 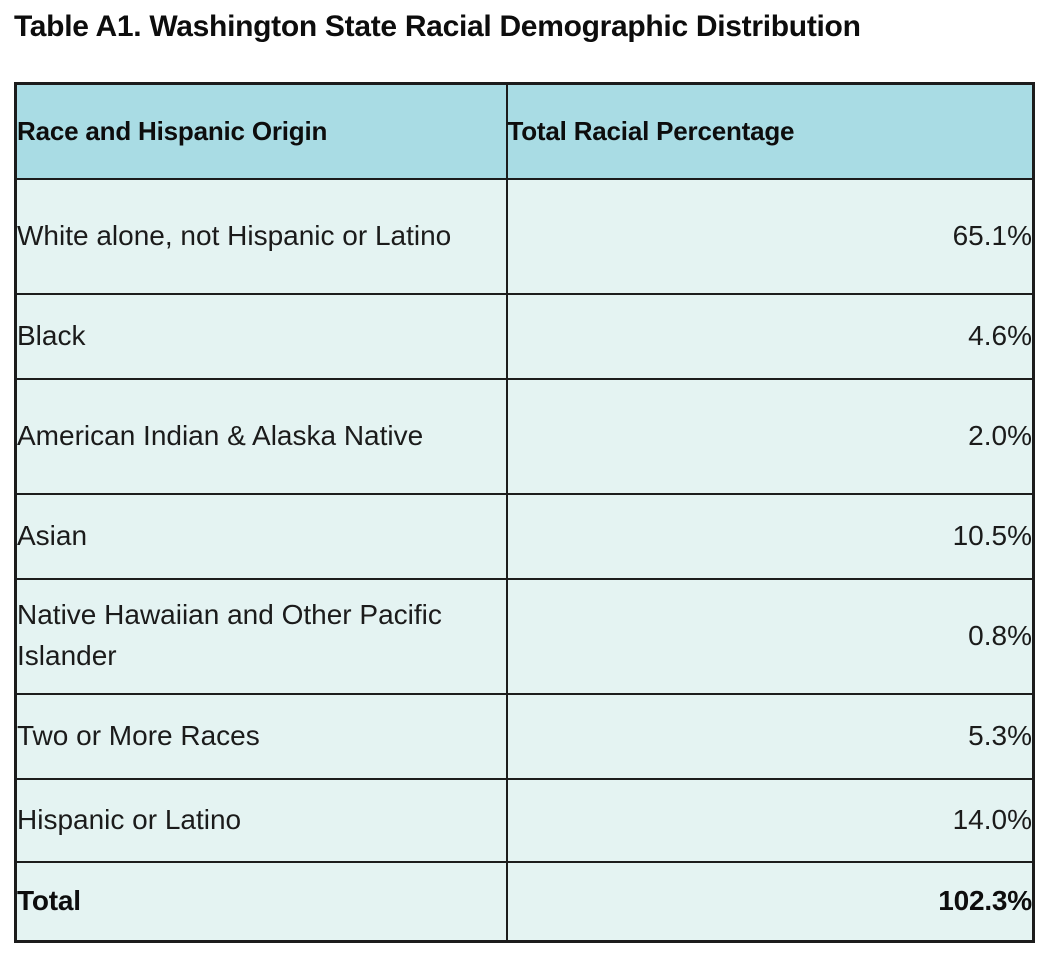 I want to click on row-value-pacific-islander: 0.8%, so click(x=770, y=636).